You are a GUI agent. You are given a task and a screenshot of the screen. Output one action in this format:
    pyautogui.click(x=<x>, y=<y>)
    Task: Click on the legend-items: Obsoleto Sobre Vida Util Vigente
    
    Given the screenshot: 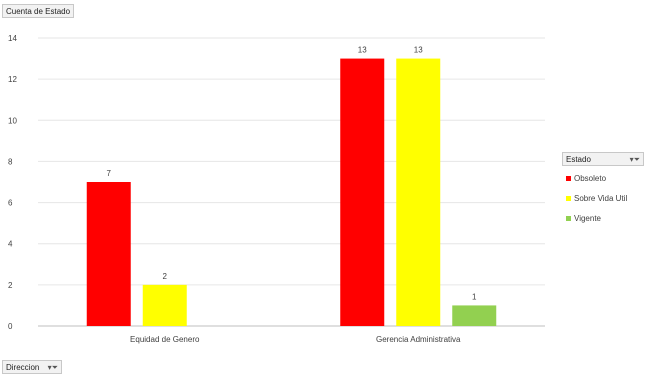 What is the action you would take?
    pyautogui.click(x=603, y=198)
    